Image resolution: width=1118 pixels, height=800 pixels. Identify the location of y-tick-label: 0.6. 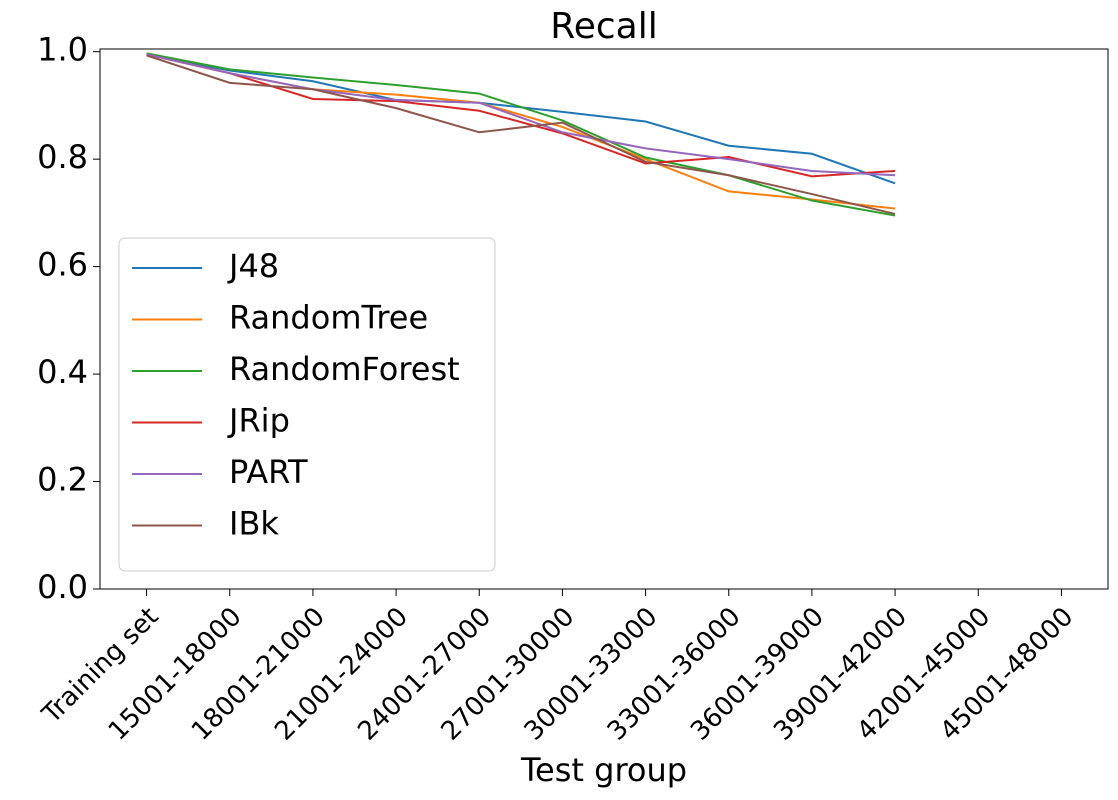
(62, 265).